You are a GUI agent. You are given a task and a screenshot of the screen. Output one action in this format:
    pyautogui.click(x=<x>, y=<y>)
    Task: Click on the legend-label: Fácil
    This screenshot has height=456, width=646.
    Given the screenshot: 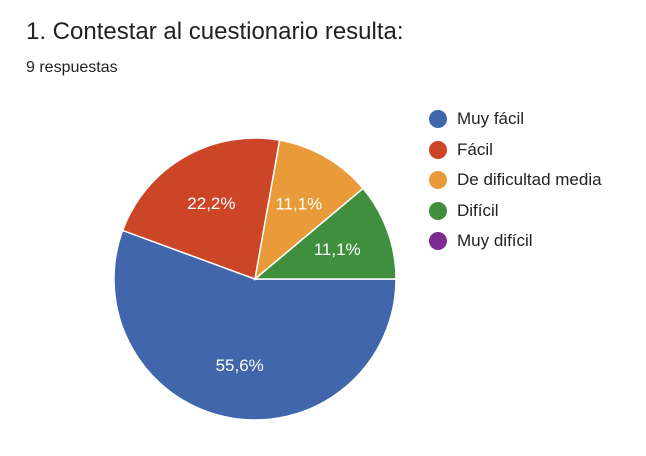 What is the action you would take?
    pyautogui.click(x=475, y=149)
    